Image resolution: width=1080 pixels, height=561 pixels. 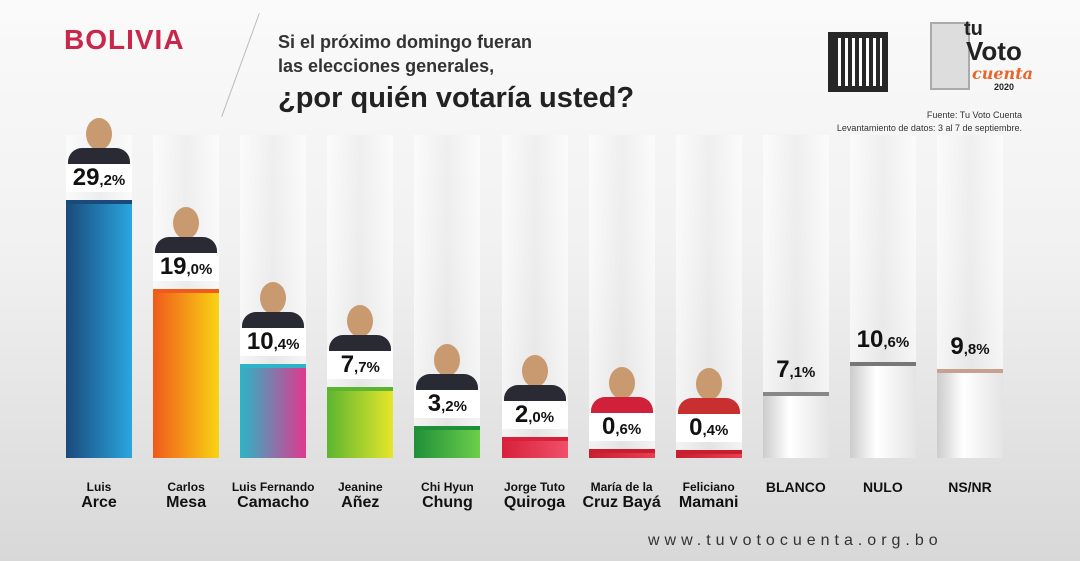 I want to click on data-label: 7,1%, so click(x=796, y=370).